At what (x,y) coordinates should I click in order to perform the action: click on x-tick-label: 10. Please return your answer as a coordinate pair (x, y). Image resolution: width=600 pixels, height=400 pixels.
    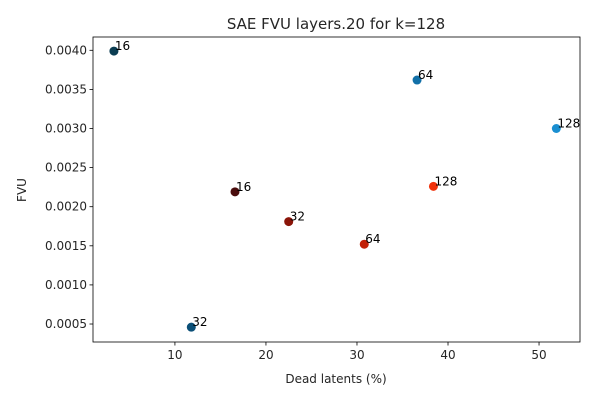
    Looking at the image, I should click on (174, 355).